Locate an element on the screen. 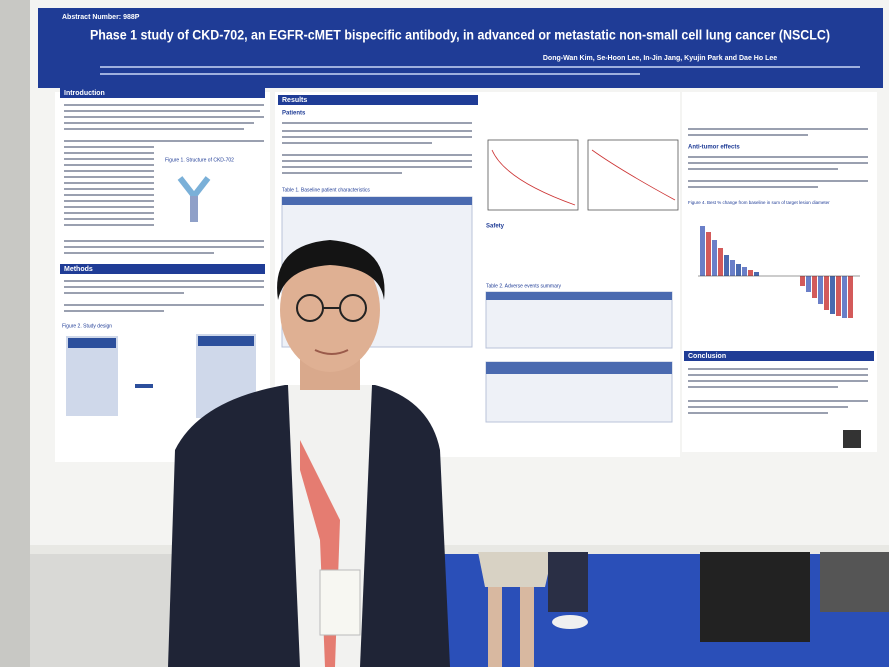  section-heading: Results is located at coordinates (294, 100).